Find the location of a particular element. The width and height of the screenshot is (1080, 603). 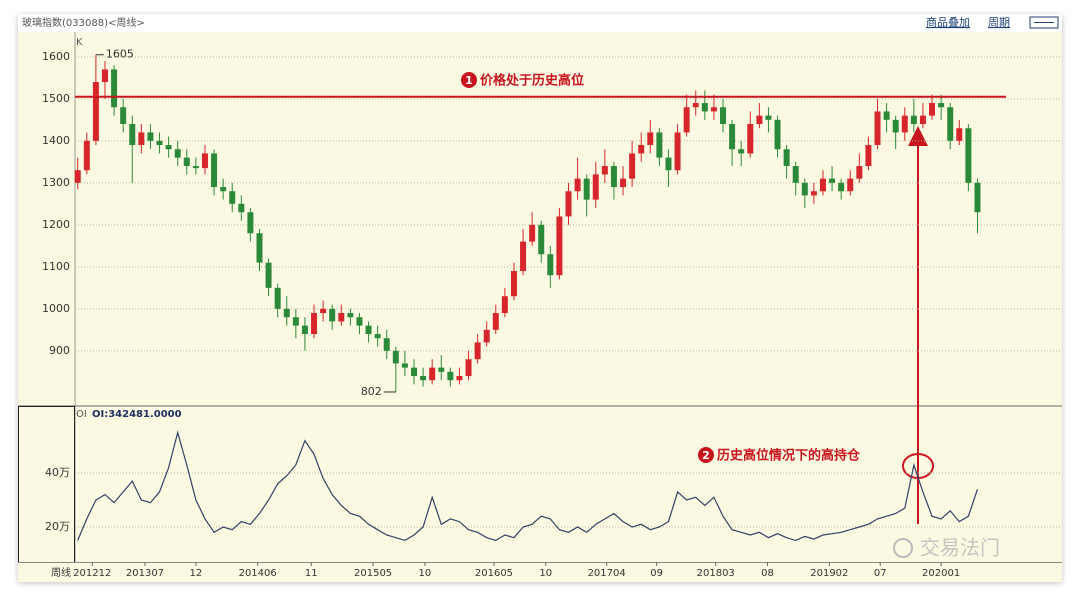

annotation-text: 价格处于历史高位 is located at coordinates (532, 81).